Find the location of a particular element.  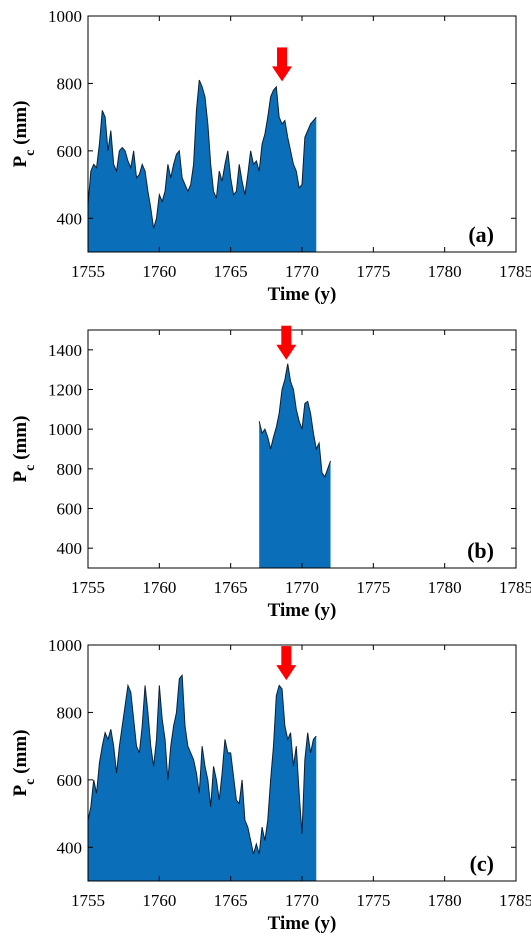

panel-label: (a) is located at coordinates (481, 234).